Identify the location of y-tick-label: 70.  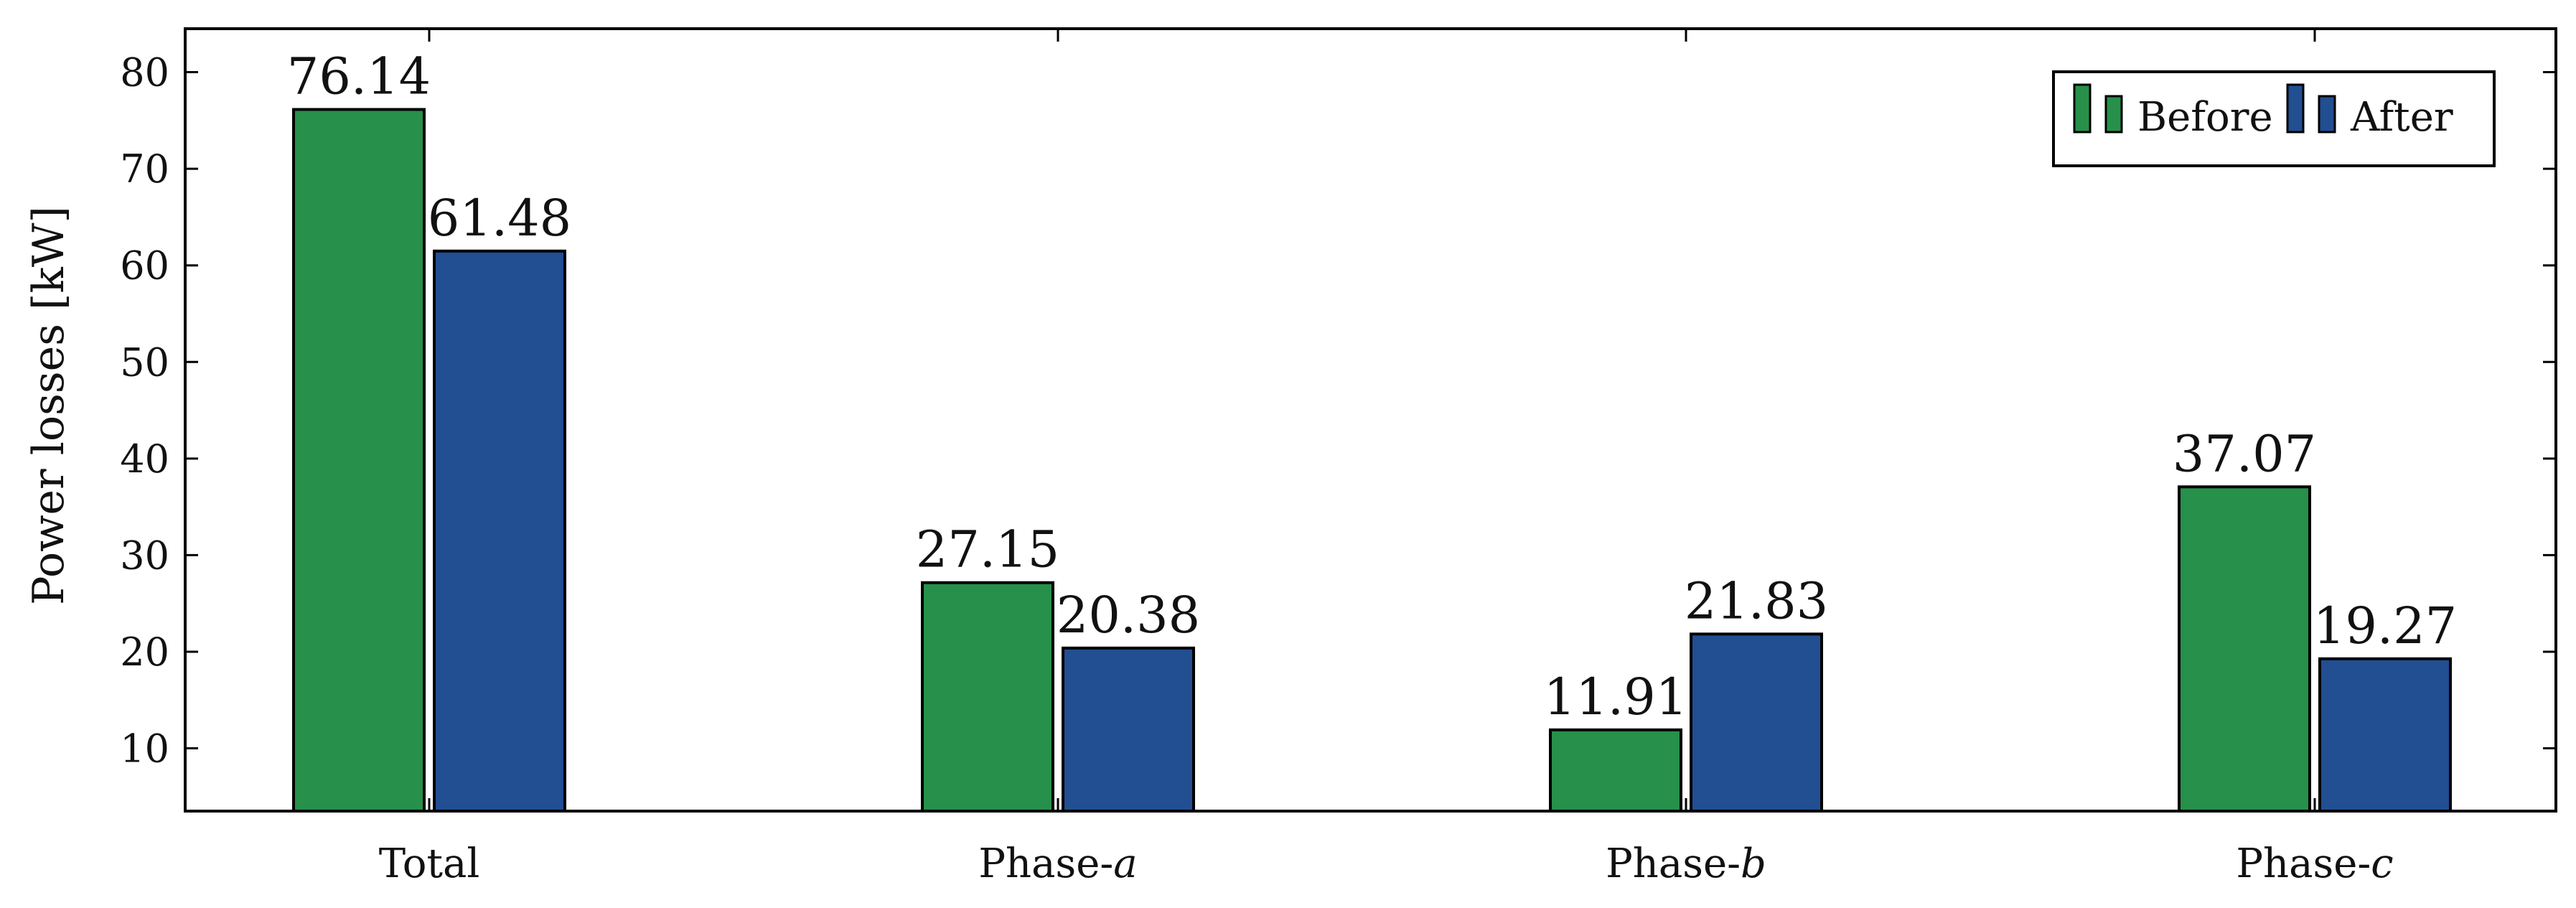
(144, 169).